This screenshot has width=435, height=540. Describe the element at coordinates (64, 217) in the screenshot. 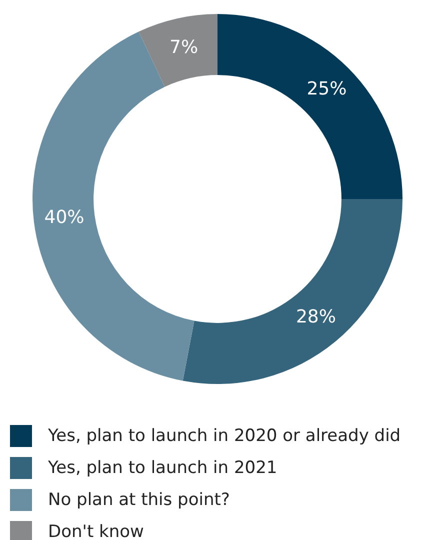

I see `data-label: 40%` at that location.